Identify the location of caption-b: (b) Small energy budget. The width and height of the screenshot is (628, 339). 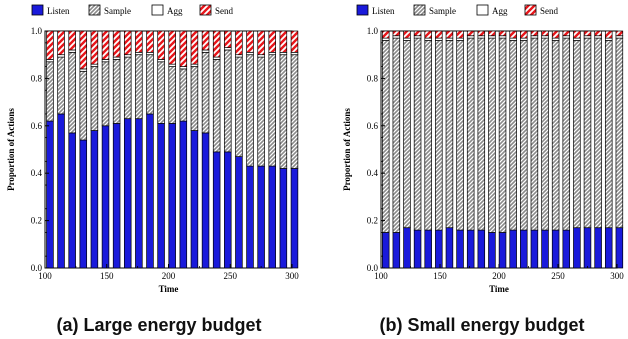
(481, 325).